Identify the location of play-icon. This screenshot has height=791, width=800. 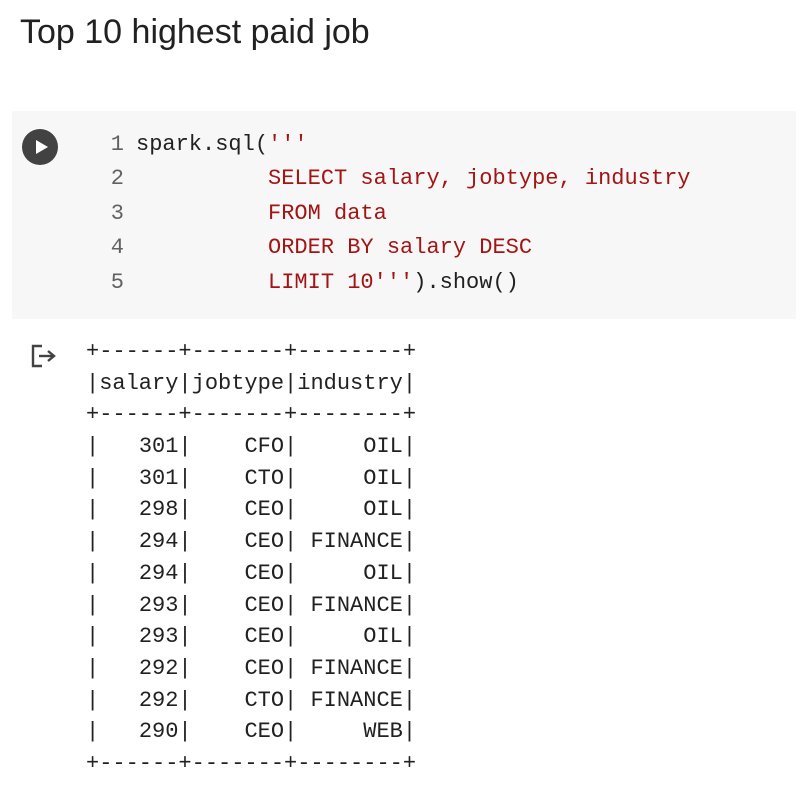
(42, 147).